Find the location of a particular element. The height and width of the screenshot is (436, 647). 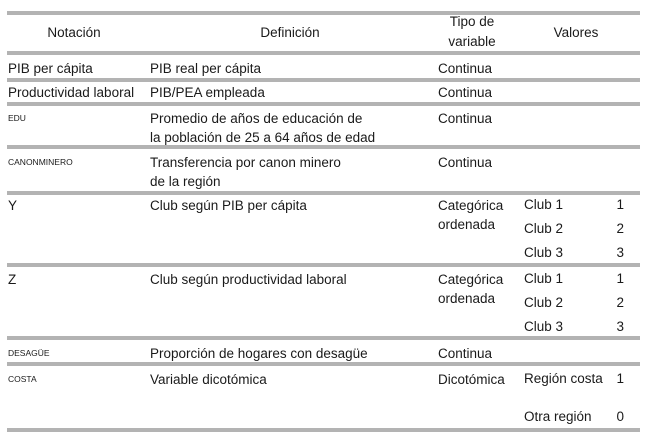

definition-cell-line: Club según productividad laboral is located at coordinates (248, 279).